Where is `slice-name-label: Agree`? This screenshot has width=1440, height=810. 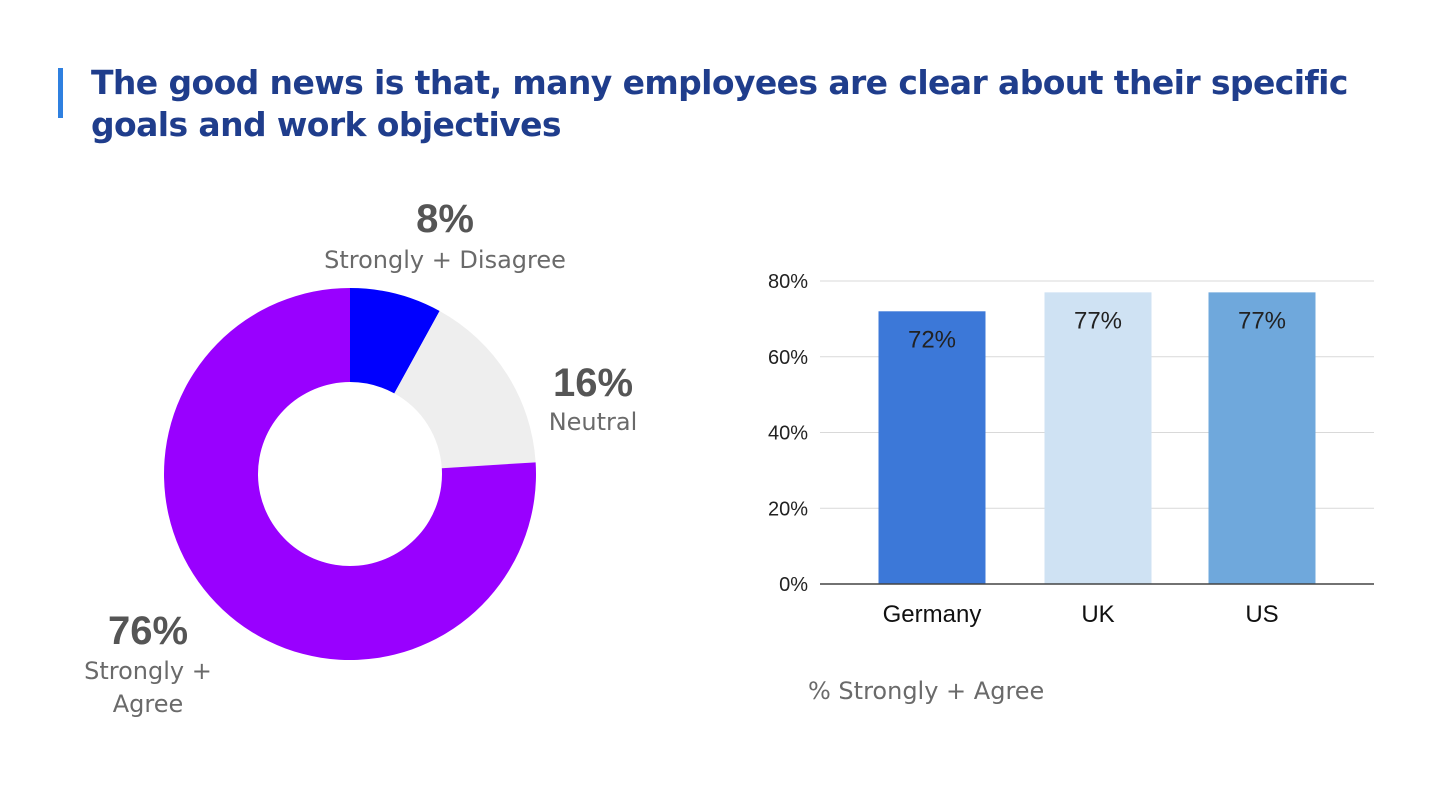
slice-name-label: Agree is located at coordinates (148, 704).